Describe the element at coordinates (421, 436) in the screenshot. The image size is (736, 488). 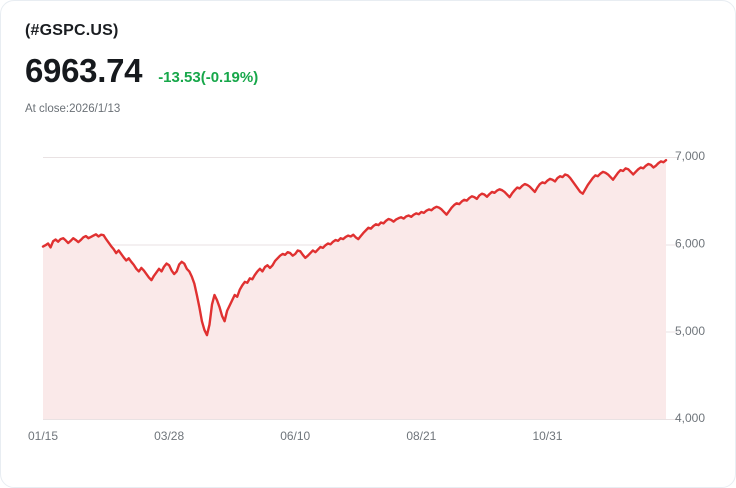
I see `x-axis-tick-label: 08/21` at that location.